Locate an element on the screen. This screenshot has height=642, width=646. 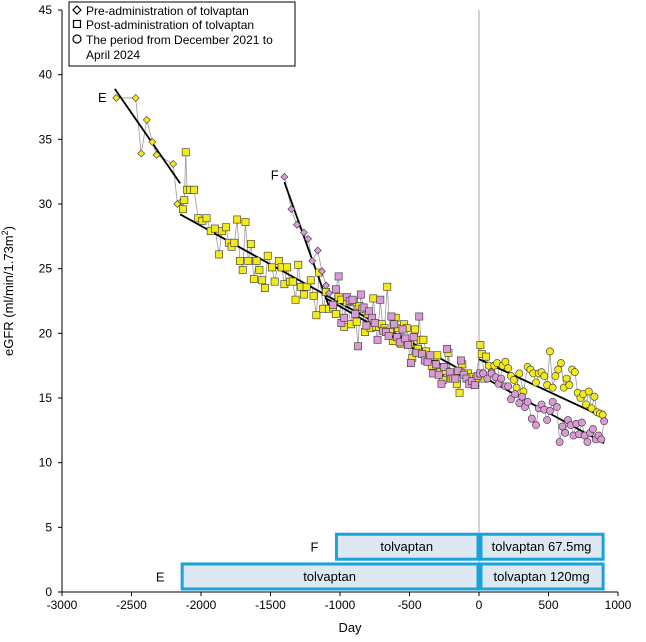
legend-diamond-icon is located at coordinates (77, 10).